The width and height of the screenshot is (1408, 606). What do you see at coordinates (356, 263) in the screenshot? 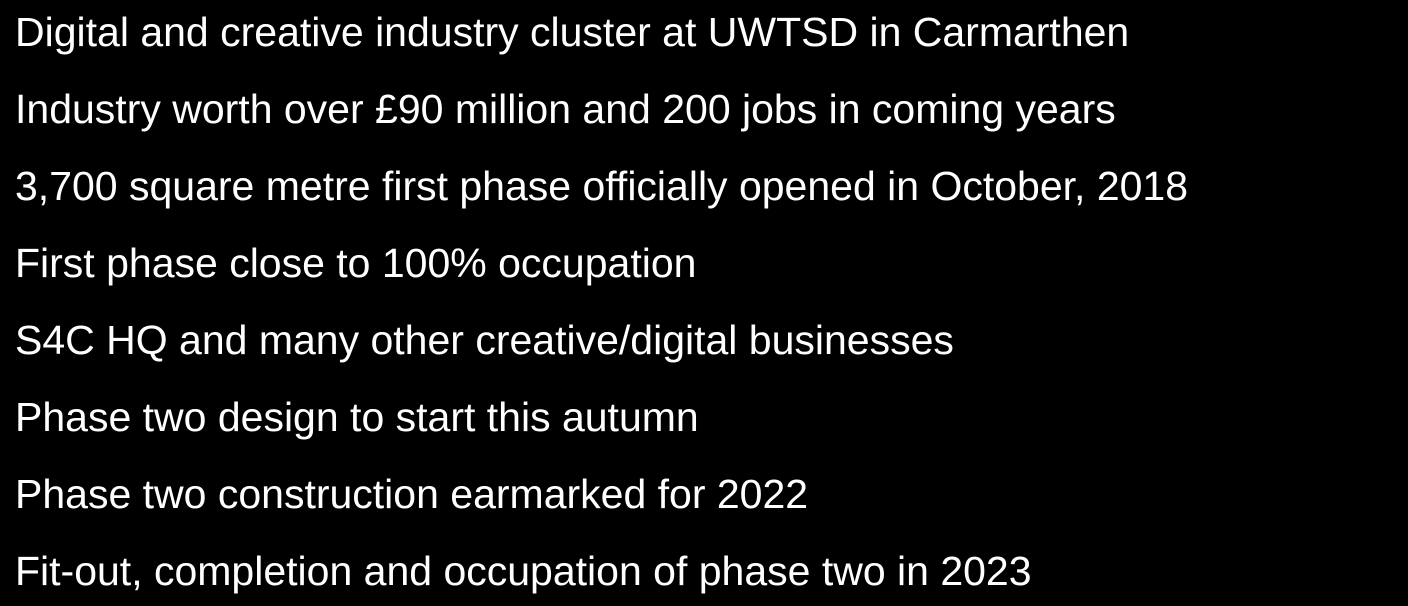
I see `bullet-text: First phase close to 100% occupation` at bounding box center [356, 263].